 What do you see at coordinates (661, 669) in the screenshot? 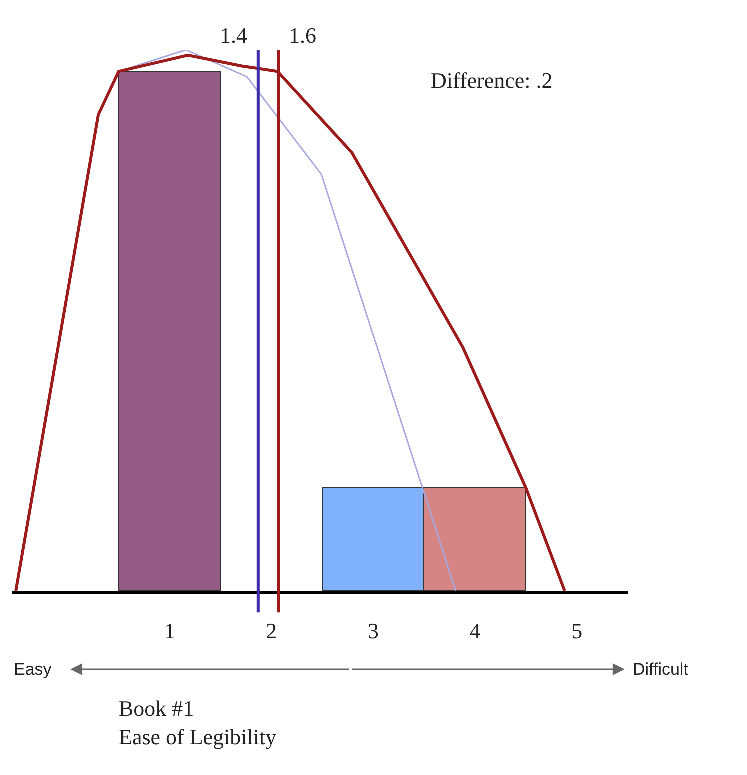
I see `text: Difficult` at bounding box center [661, 669].